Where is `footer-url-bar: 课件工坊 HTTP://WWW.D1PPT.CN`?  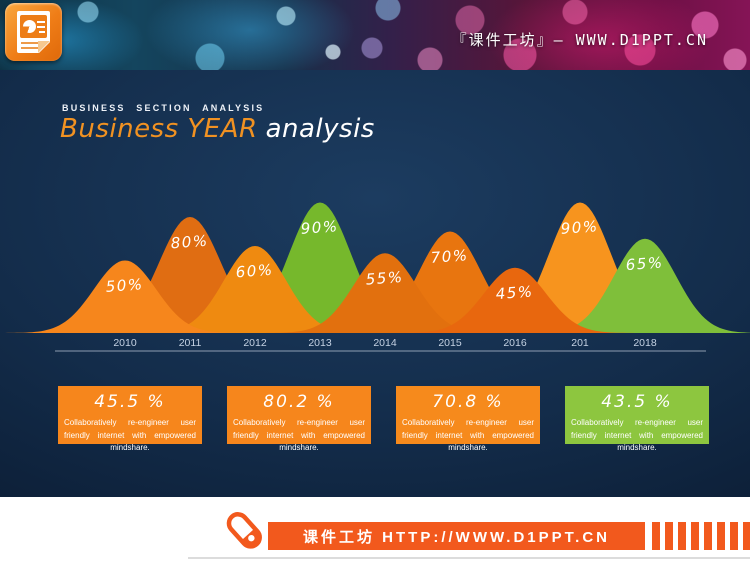
footer-url-bar: 课件工坊 HTTP://WWW.D1PPT.CN is located at coordinates (456, 536).